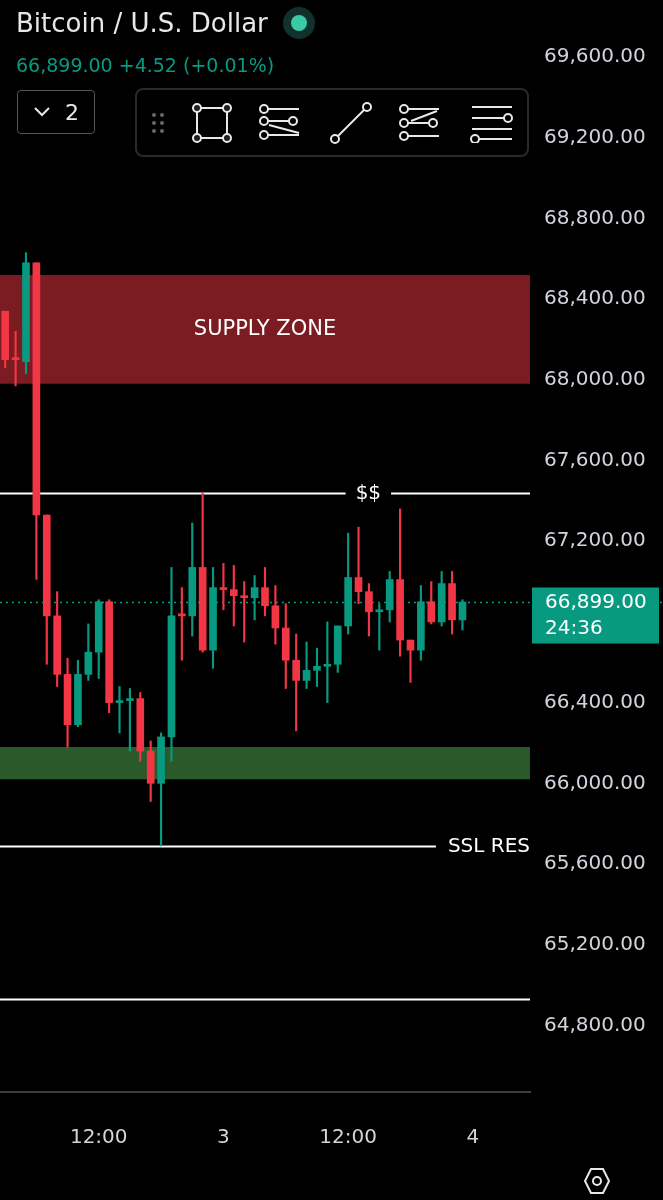 The width and height of the screenshot is (663, 1200). Describe the element at coordinates (145, 65) in the screenshot. I see `chart-subtitle: 66,899.00 +4.52 (+0.01%)` at that location.